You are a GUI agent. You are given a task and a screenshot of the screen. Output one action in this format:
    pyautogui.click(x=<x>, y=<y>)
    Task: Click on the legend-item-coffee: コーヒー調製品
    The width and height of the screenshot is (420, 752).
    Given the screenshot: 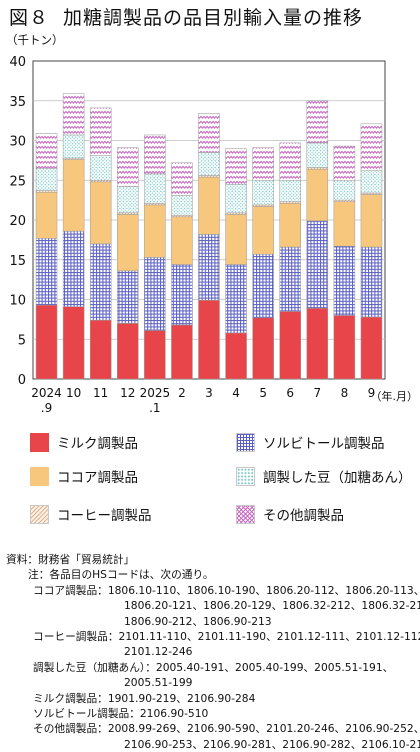 What is the action you would take?
    pyautogui.click(x=91, y=514)
    